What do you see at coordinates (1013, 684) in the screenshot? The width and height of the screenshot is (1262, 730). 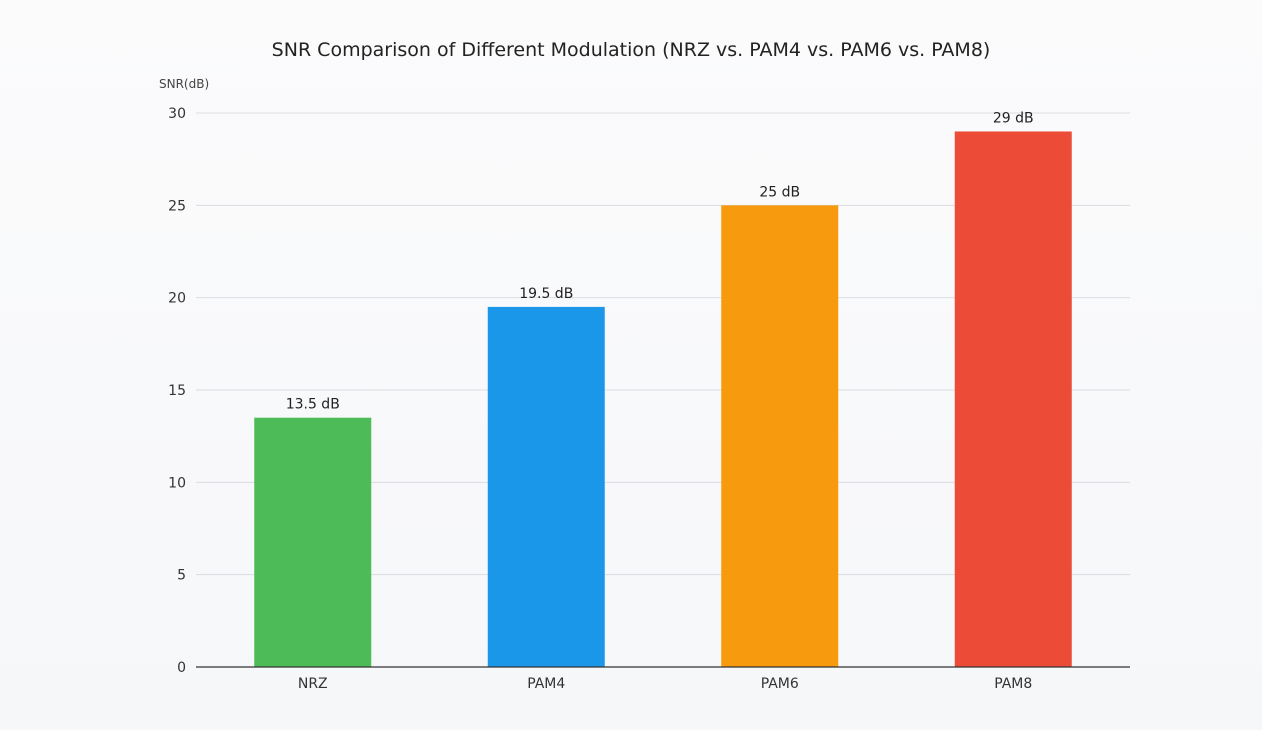 I see `x-category-label-pam8: PAM8` at bounding box center [1013, 684].